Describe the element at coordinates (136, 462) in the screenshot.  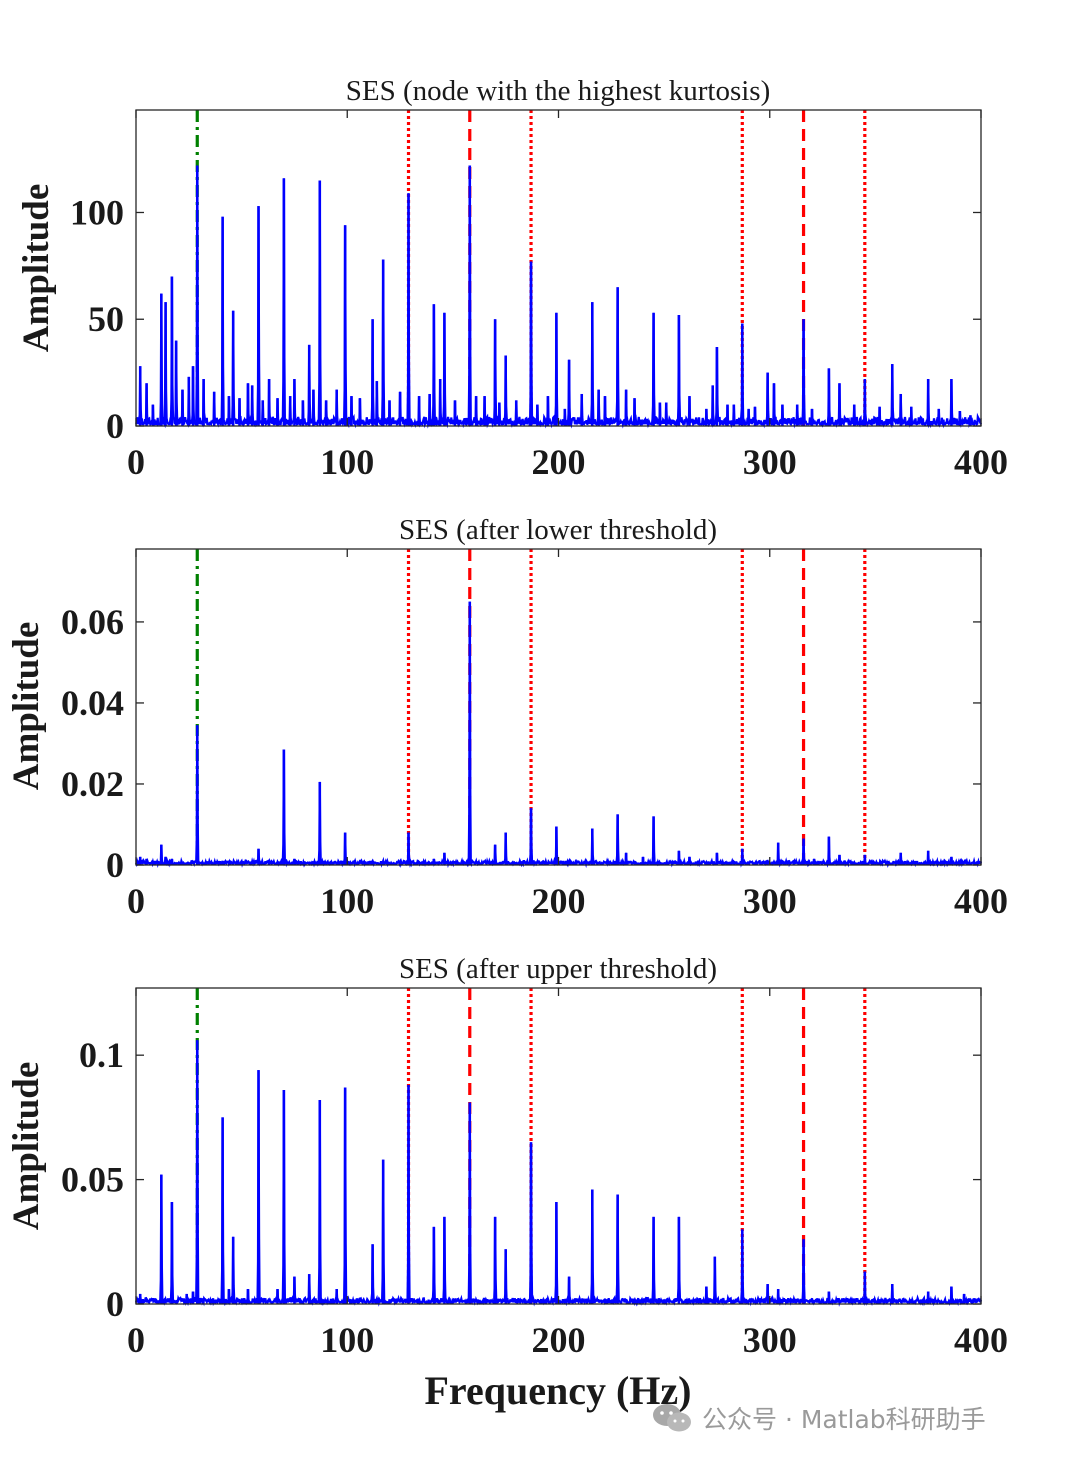
I see `panel-1-x-tick-label: 0` at that location.